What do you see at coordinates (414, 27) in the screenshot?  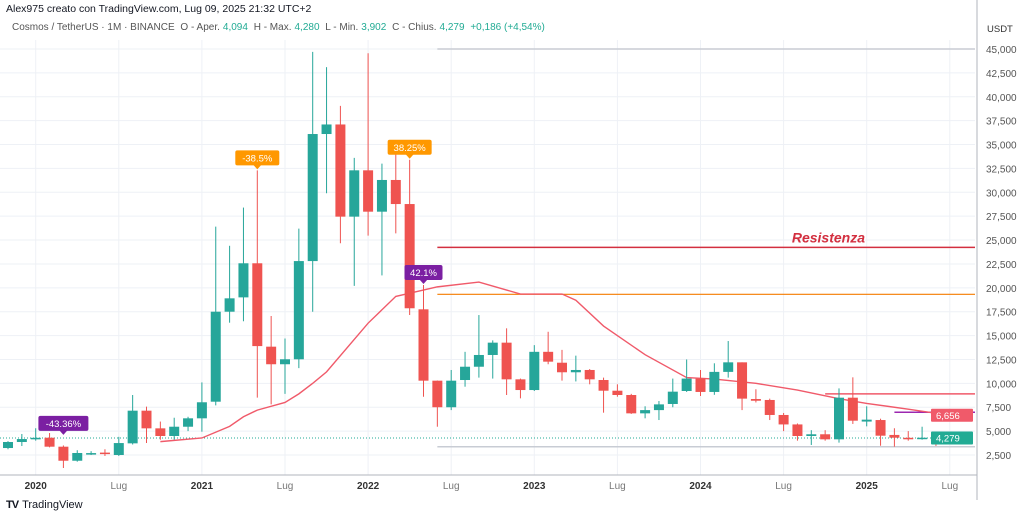 I see `close-label: C - Chius.` at bounding box center [414, 27].